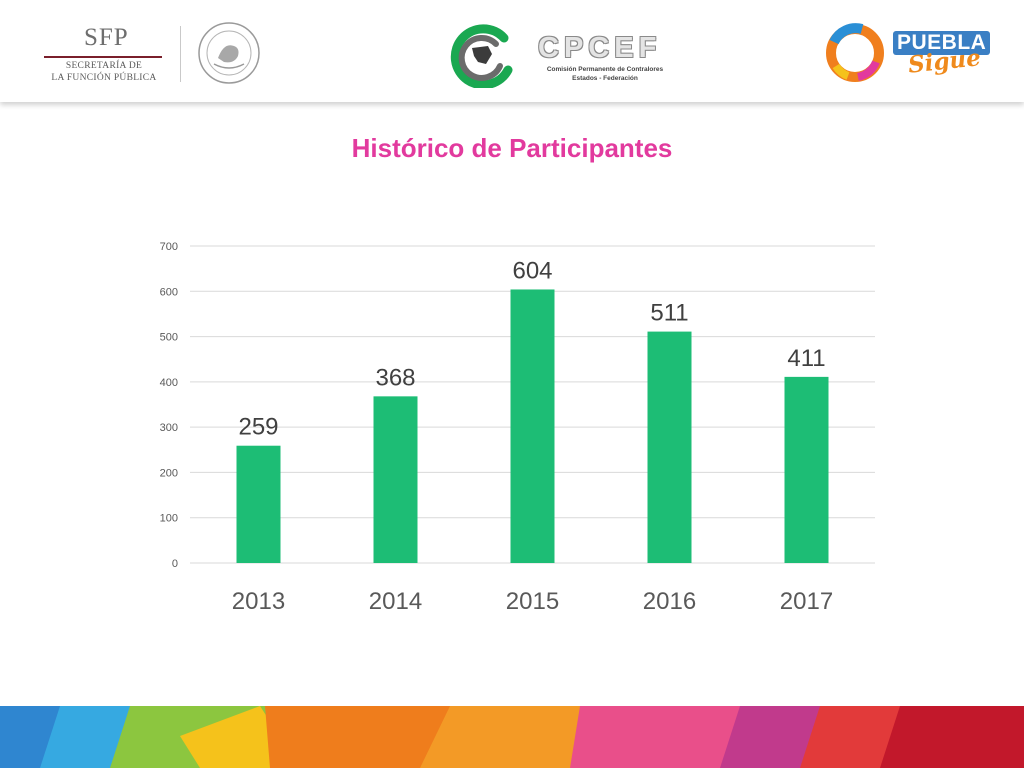  Describe the element at coordinates (169, 428) in the screenshot. I see `y-tick-label: 300` at that location.